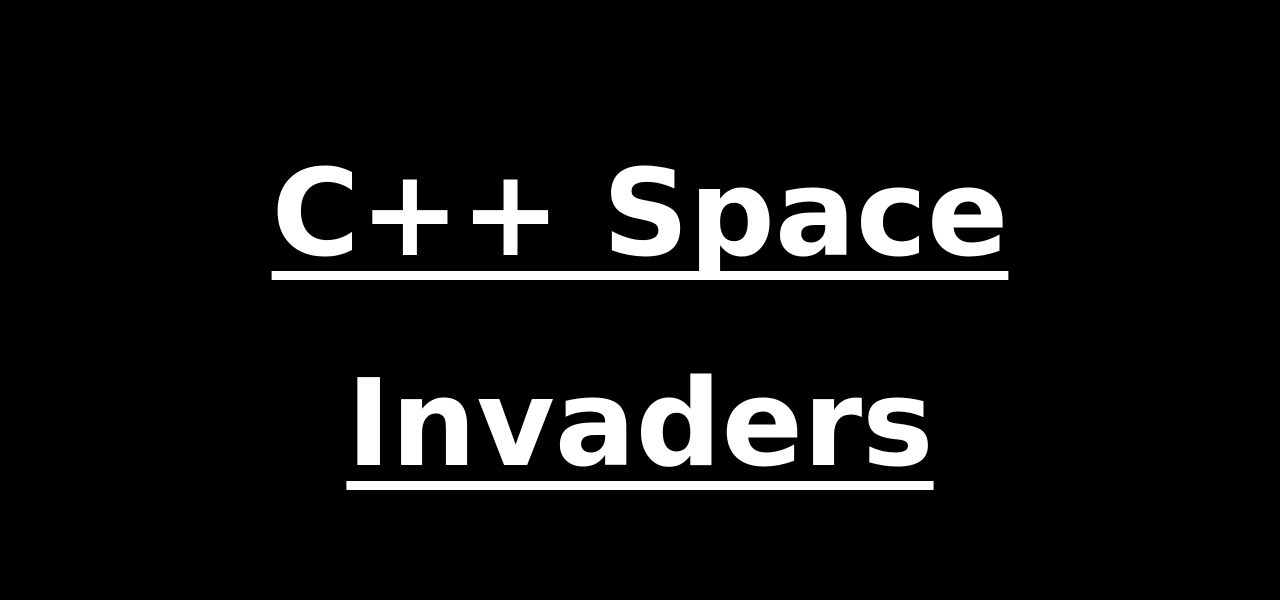 Image resolution: width=1280 pixels, height=600 pixels. I want to click on title-text-1: C++ Space, so click(640, 214).